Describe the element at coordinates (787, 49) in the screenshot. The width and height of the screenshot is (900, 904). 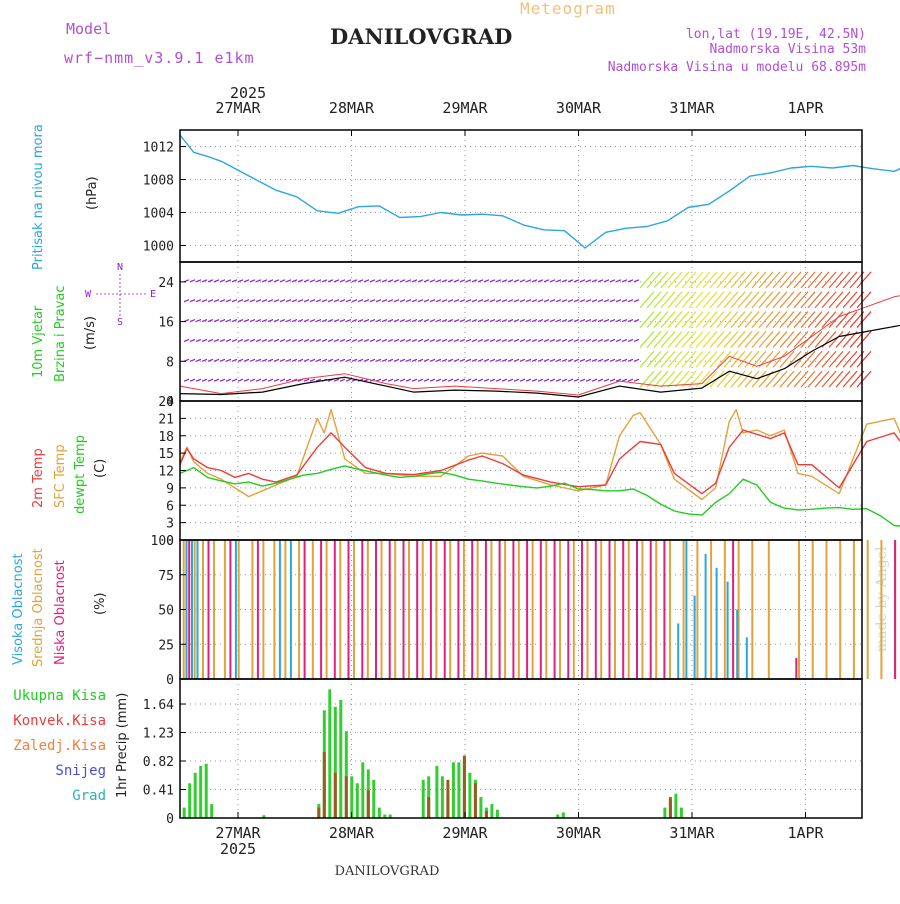
I see `elevation-label: Nadmorska Visina 53m` at that location.